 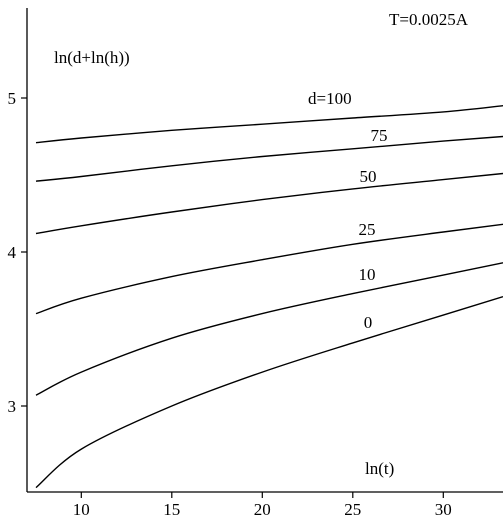 What do you see at coordinates (171, 509) in the screenshot?
I see `x-tick-label: 15` at bounding box center [171, 509].